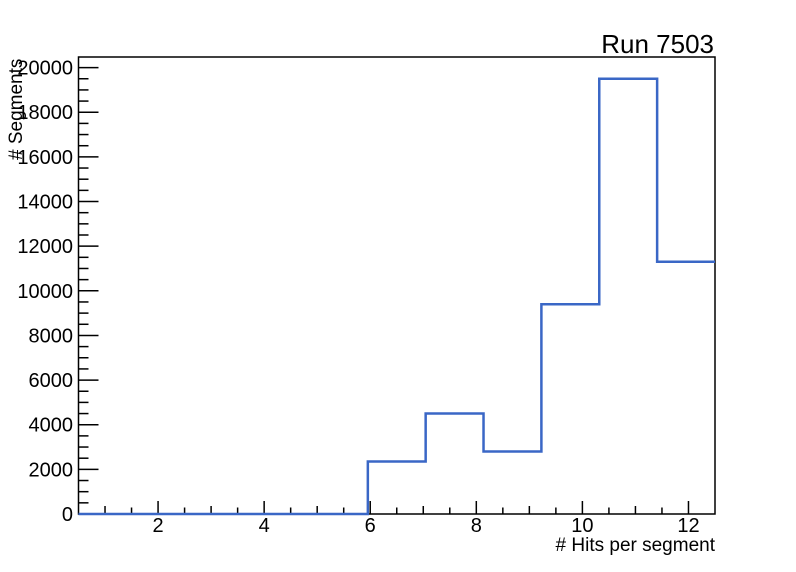 The width and height of the screenshot is (796, 572). What do you see at coordinates (45, 69) in the screenshot?
I see `y-tick-label: 20000` at bounding box center [45, 69].